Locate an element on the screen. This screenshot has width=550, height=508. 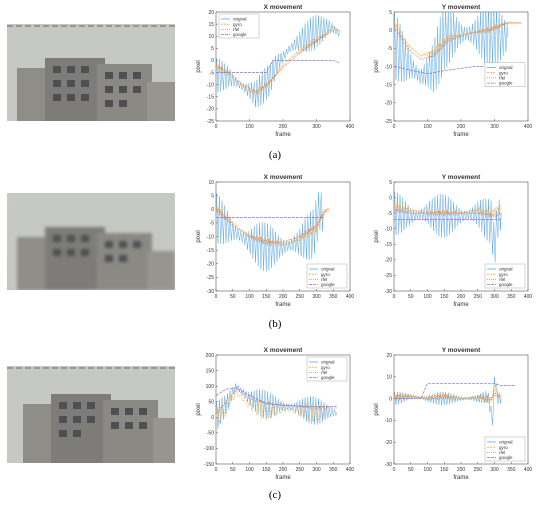
caption-b: (b) is located at coordinates (275, 324).